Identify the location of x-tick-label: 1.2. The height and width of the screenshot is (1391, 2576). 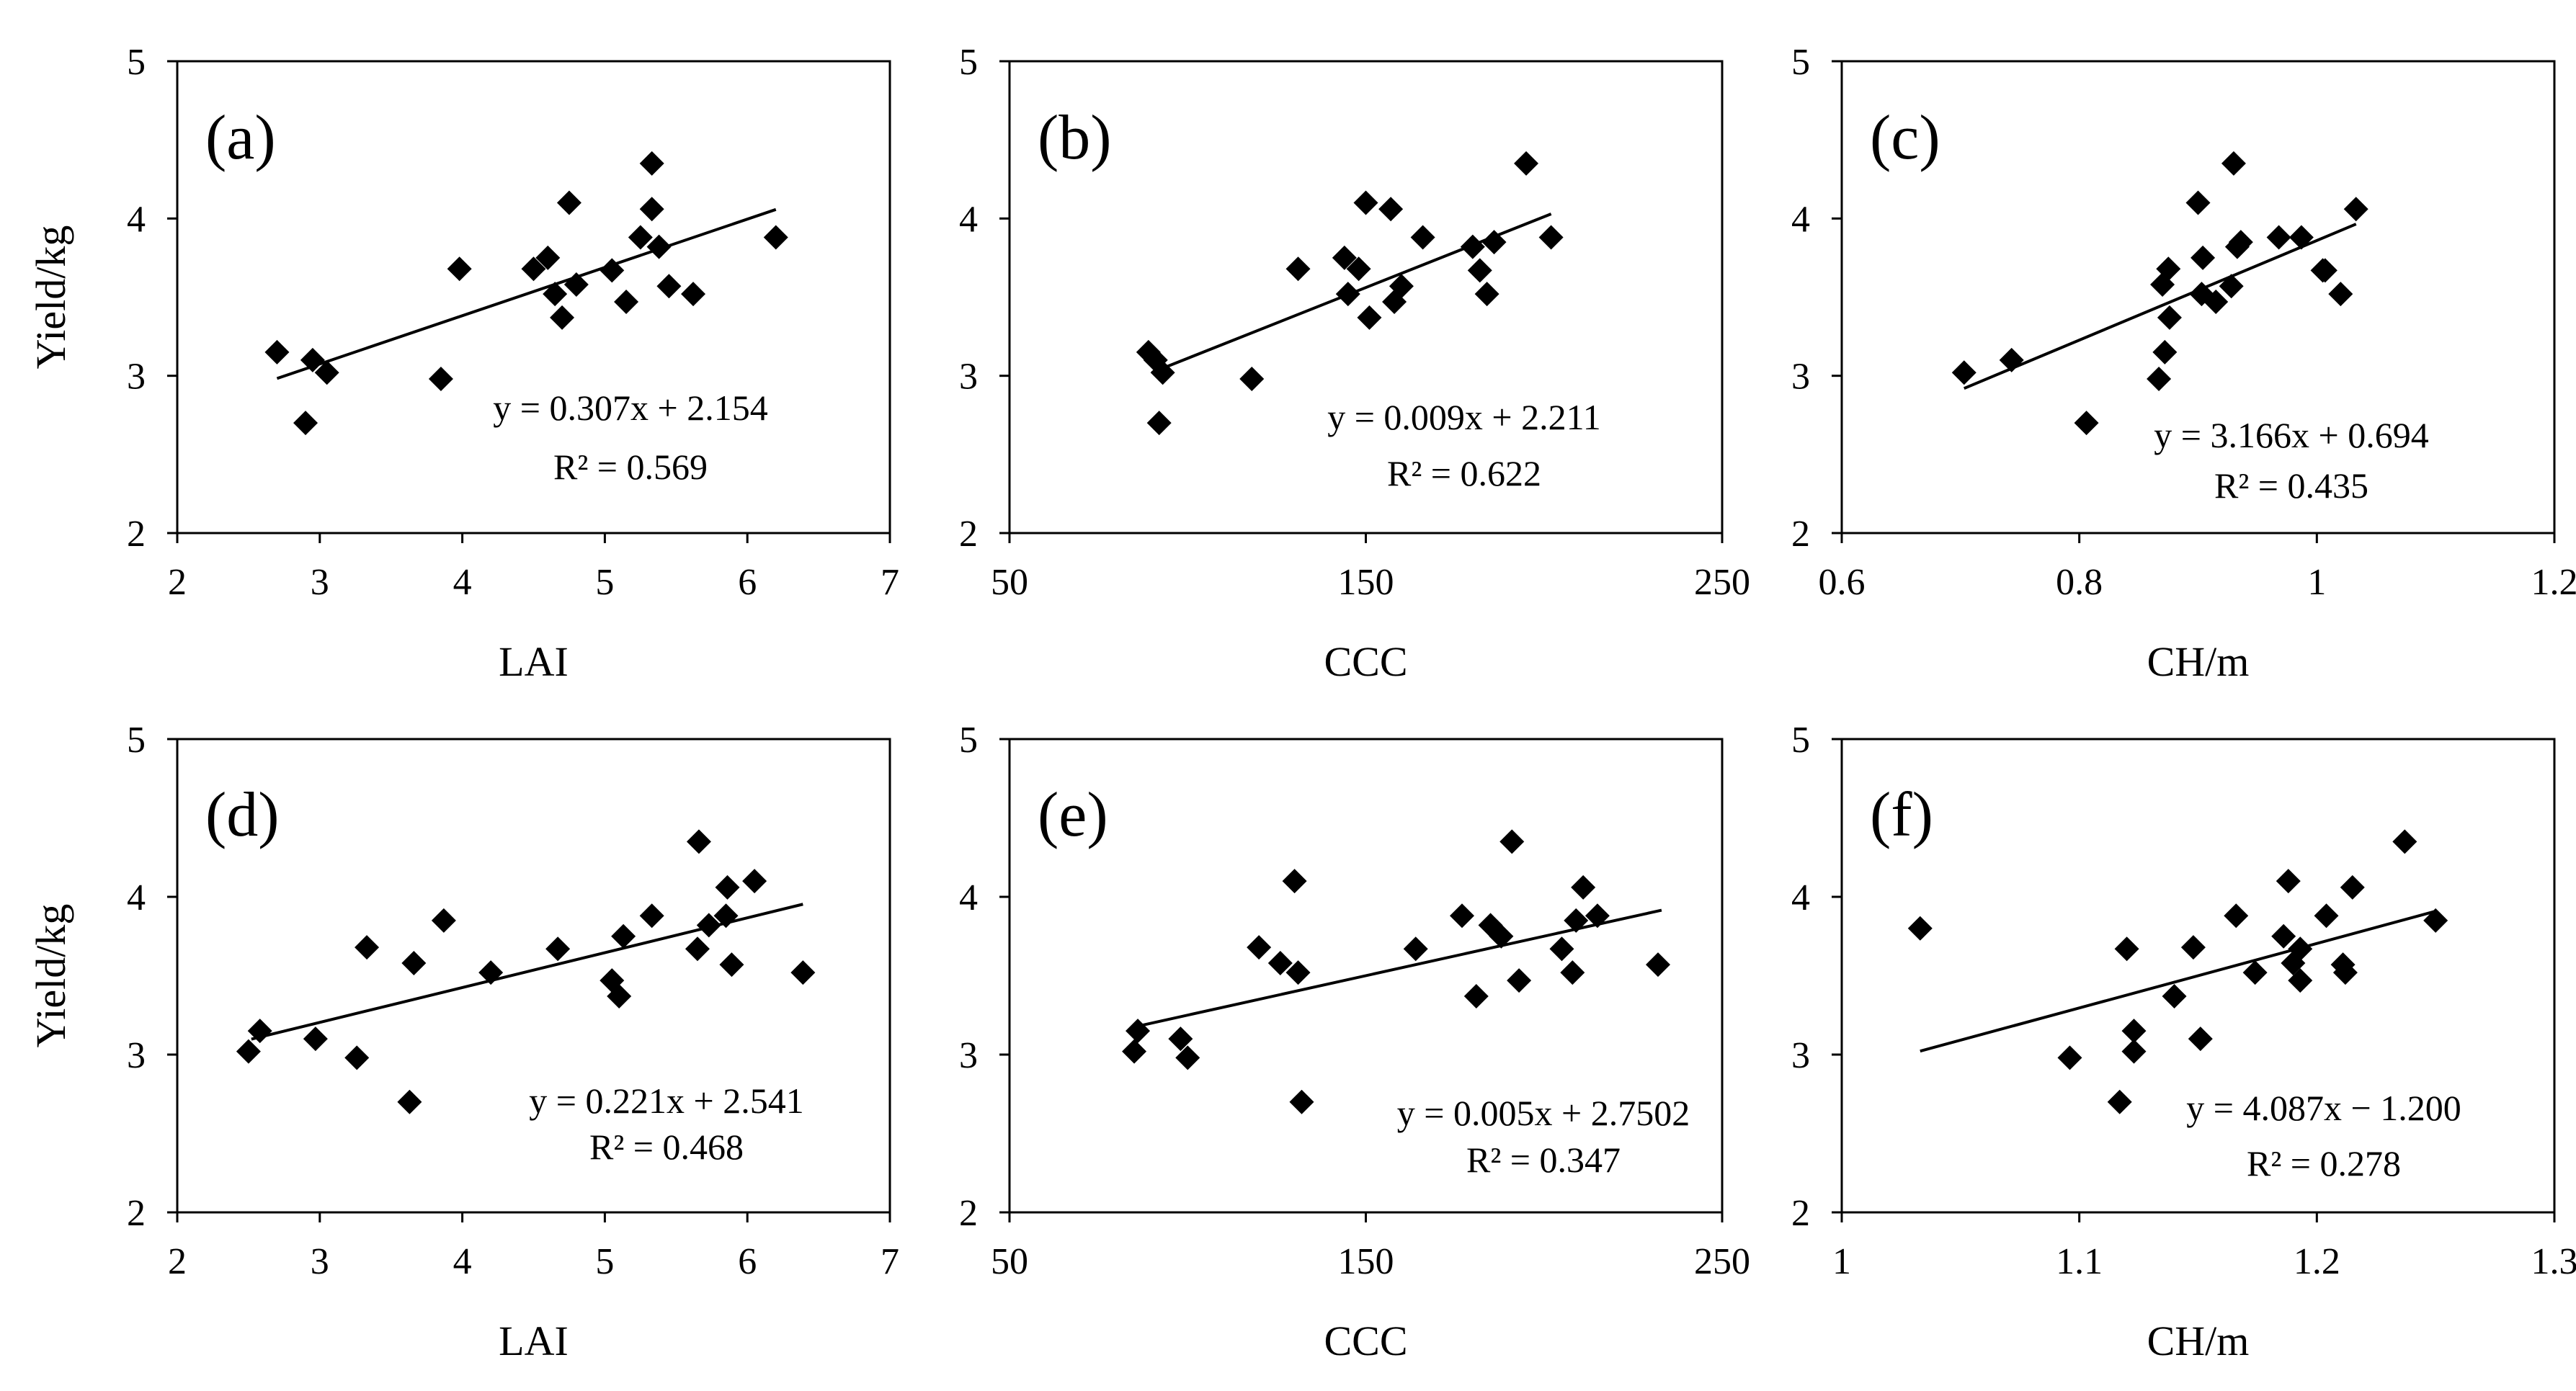
(2553, 582).